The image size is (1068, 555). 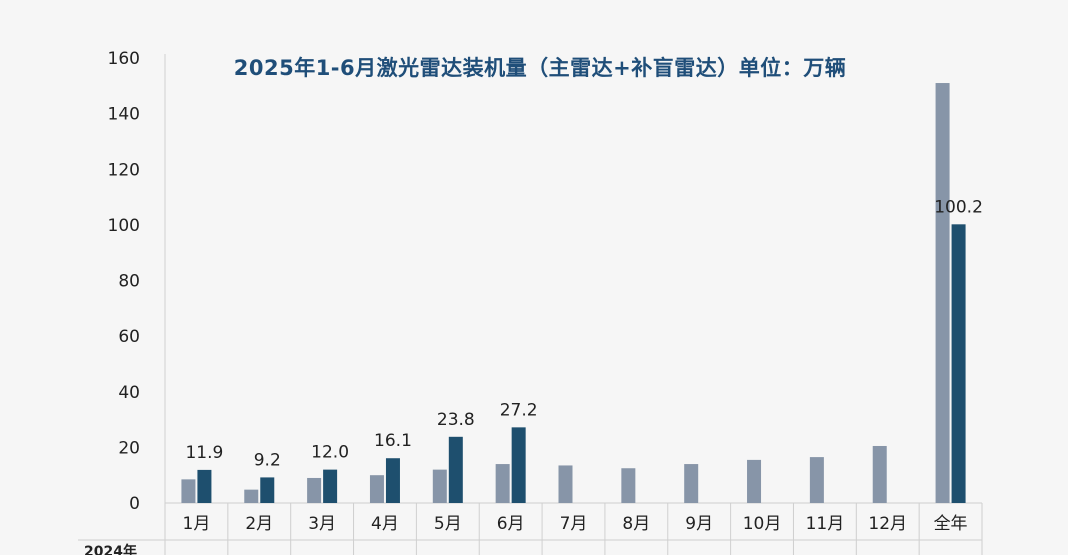 What do you see at coordinates (197, 524) in the screenshot?
I see `x-tick-label: 1月` at bounding box center [197, 524].